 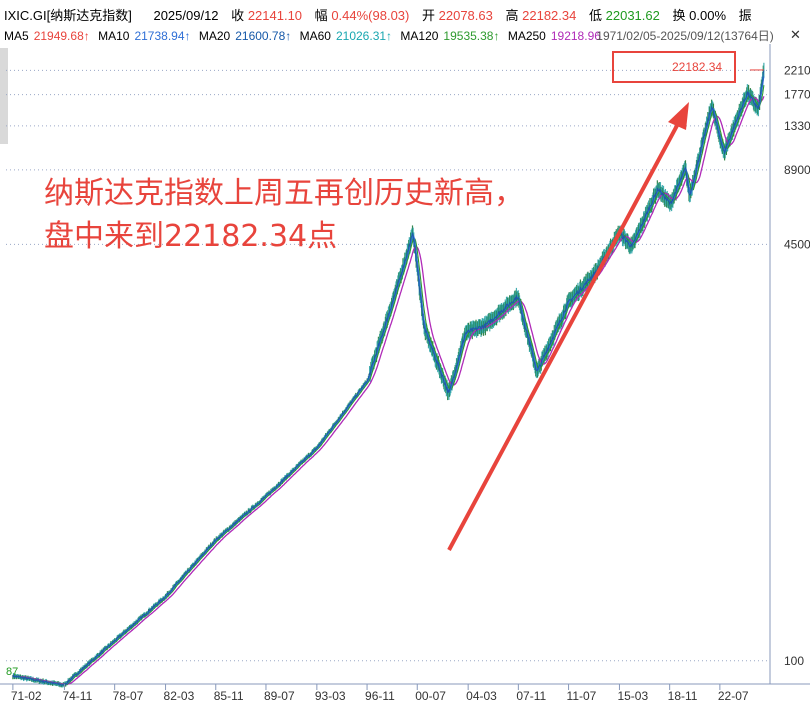 I want to click on annotation-line-1: 纳斯达克指数上周五再创历史新高，, so click(x=284, y=193).